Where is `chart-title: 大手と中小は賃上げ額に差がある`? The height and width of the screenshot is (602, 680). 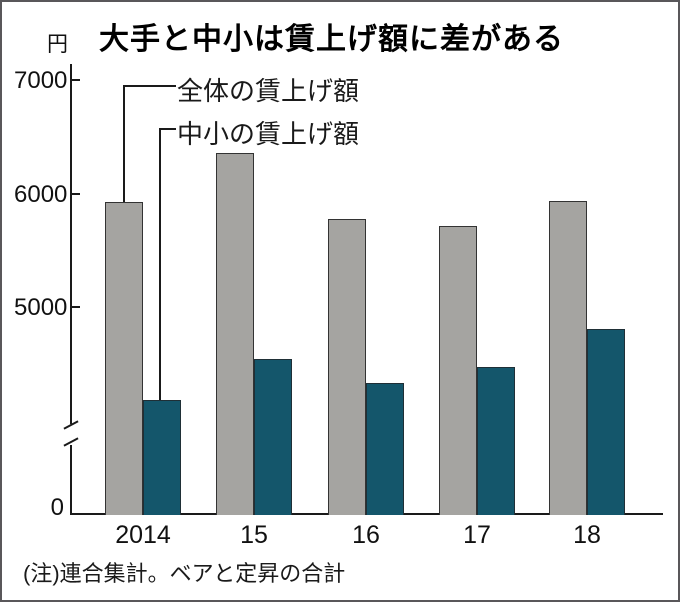
chart-title: 大手と中小は賃上げ額に差がある is located at coordinates (331, 39).